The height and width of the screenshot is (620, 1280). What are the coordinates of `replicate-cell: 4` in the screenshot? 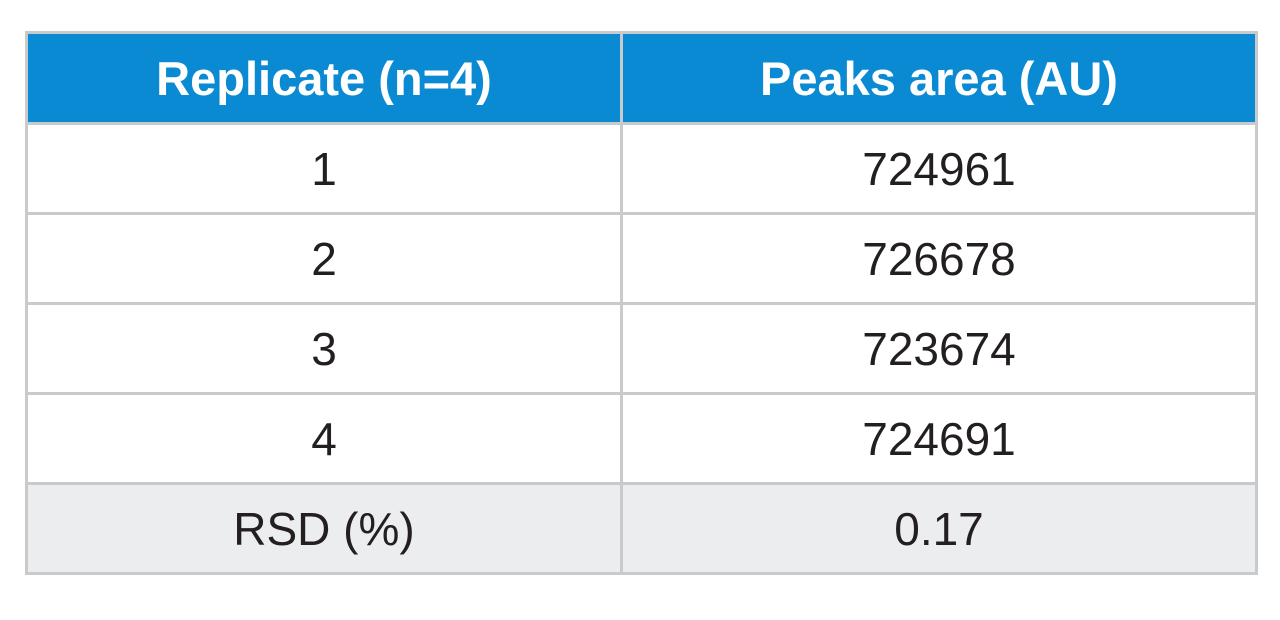 It's located at (324, 438).